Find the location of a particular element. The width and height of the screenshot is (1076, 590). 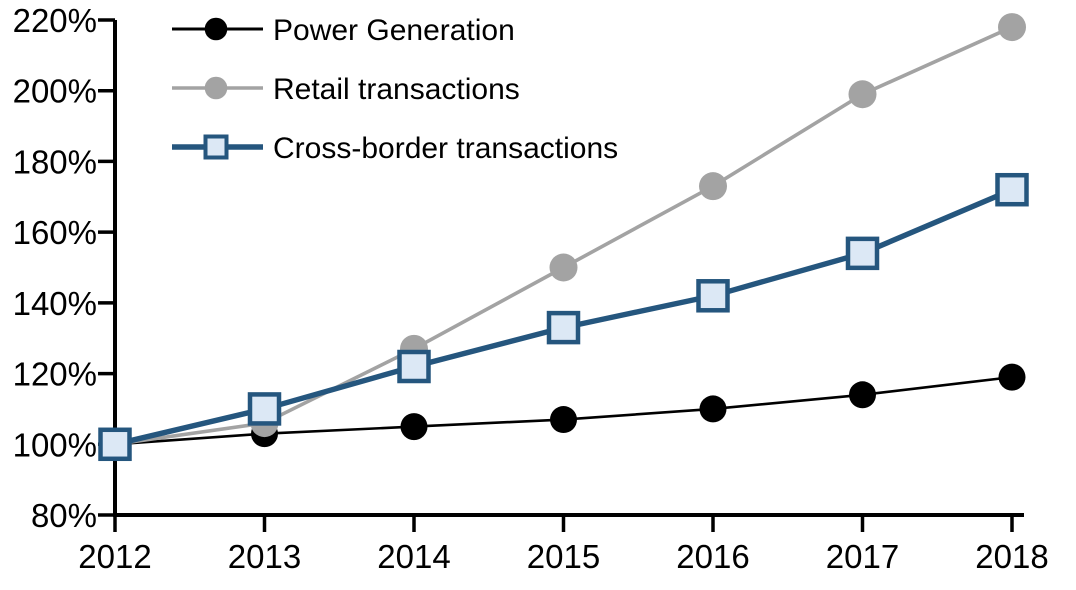

legend-label: Retail transactions is located at coordinates (396, 89).